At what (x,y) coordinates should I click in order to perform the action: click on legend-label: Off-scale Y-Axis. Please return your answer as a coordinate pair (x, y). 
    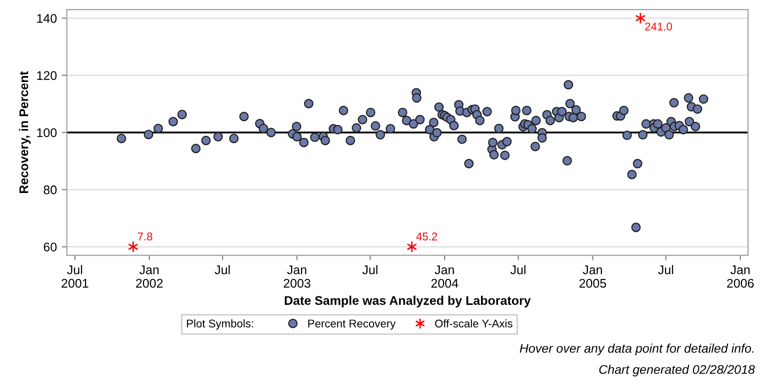
    Looking at the image, I should click on (473, 323).